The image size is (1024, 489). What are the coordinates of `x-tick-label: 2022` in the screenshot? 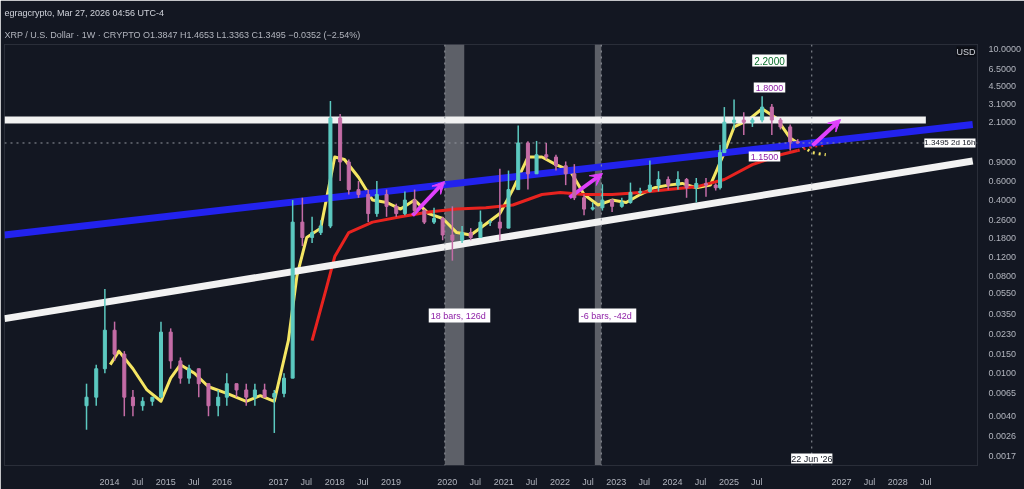 It's located at (560, 481).